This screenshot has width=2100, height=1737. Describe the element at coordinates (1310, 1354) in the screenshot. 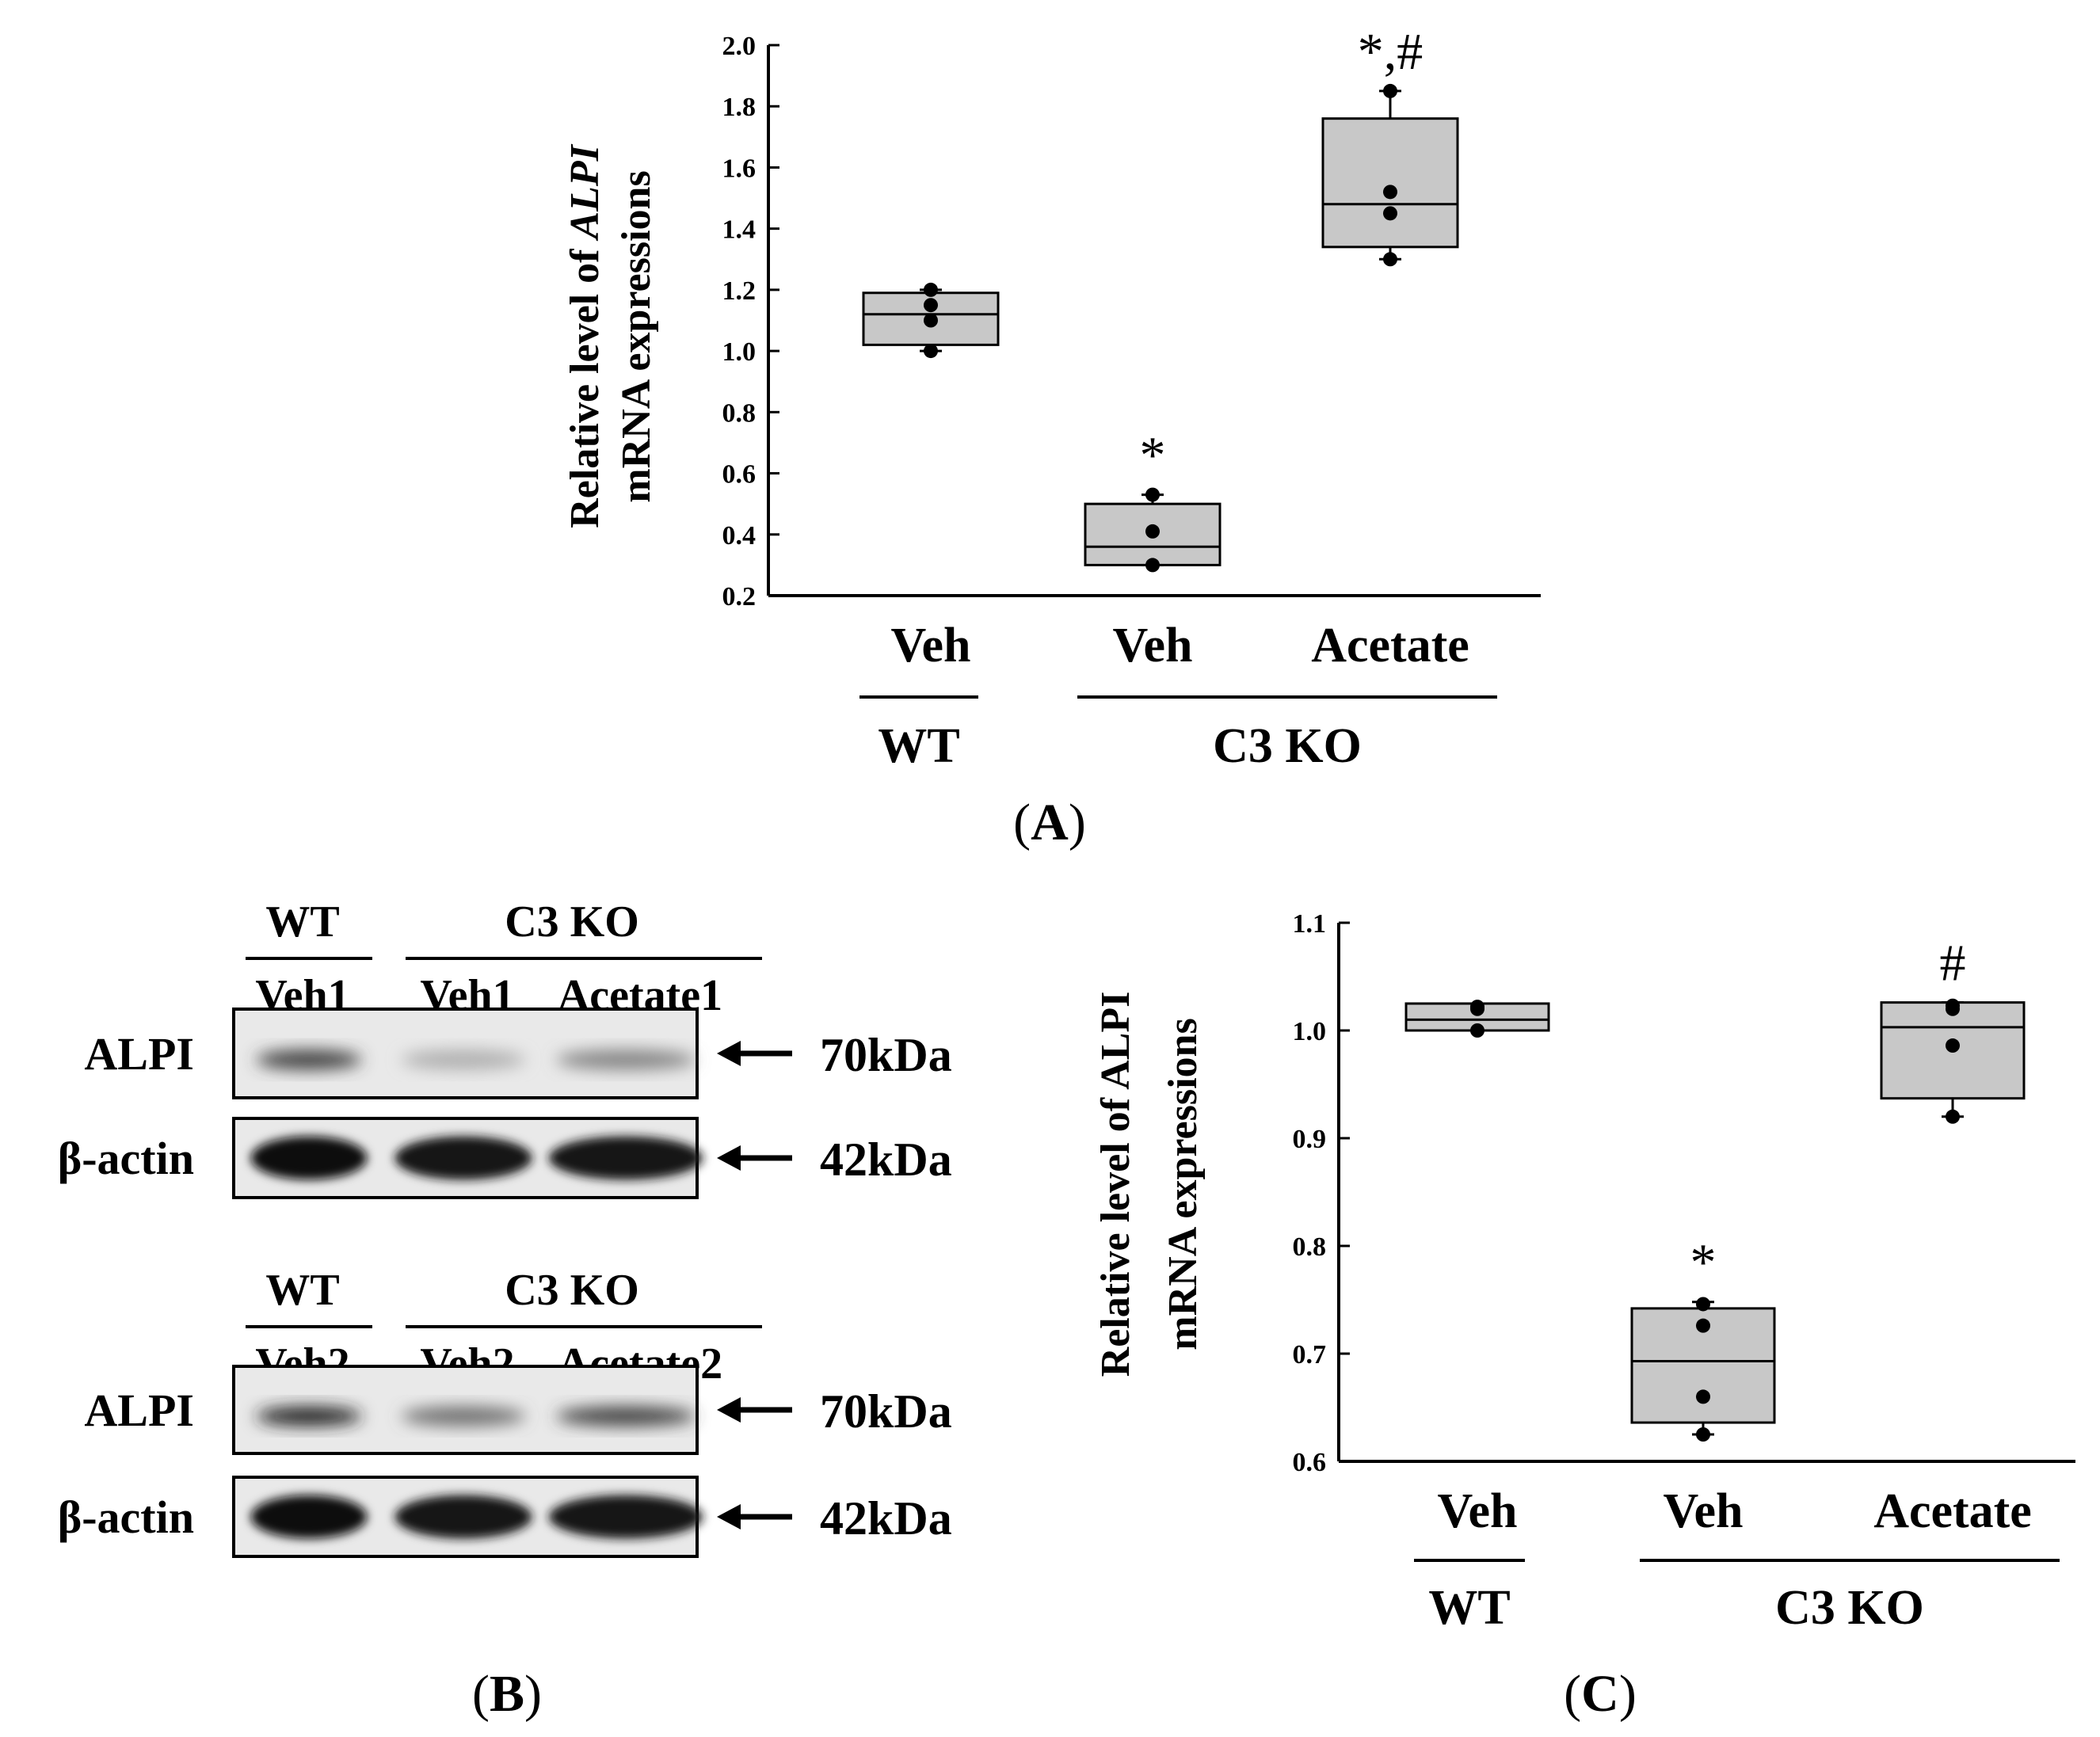

I see `y-tick-label: 0.7` at that location.